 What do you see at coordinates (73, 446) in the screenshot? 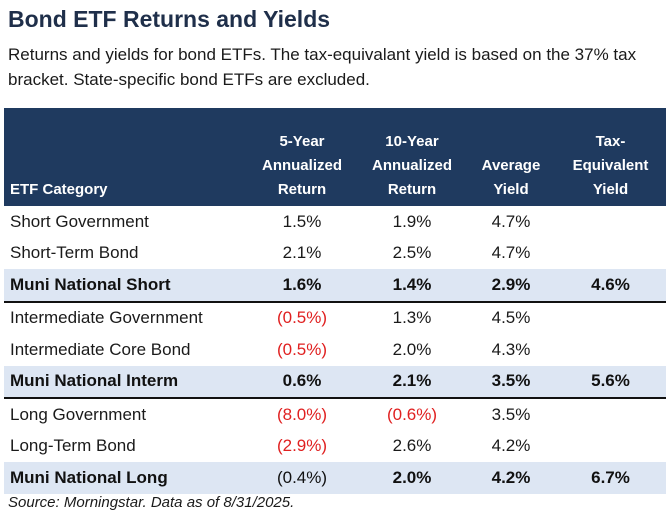
I see `category-cell: Long-Term Bond` at bounding box center [73, 446].